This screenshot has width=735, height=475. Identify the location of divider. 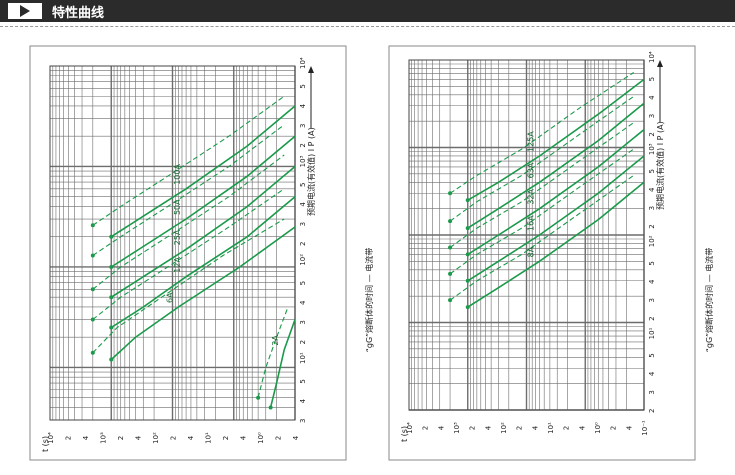
(367, 26).